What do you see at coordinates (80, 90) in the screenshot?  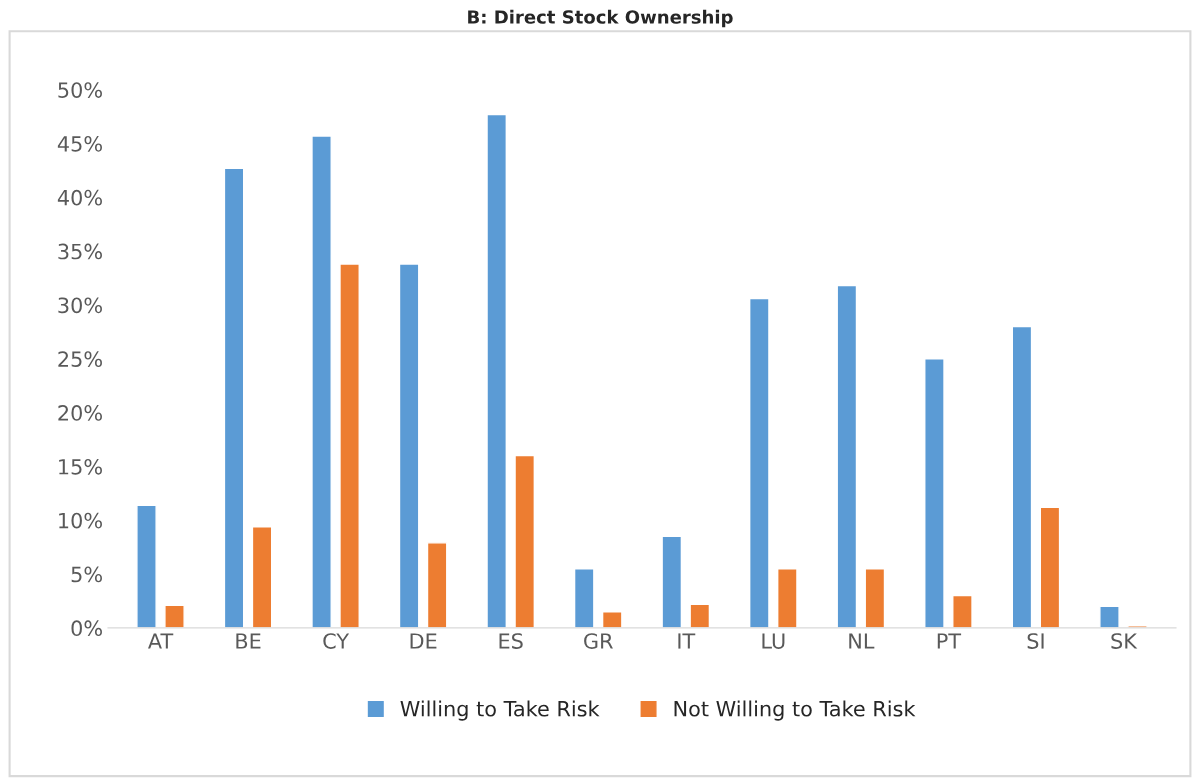 I see `y-tick-label: 50%` at bounding box center [80, 90].